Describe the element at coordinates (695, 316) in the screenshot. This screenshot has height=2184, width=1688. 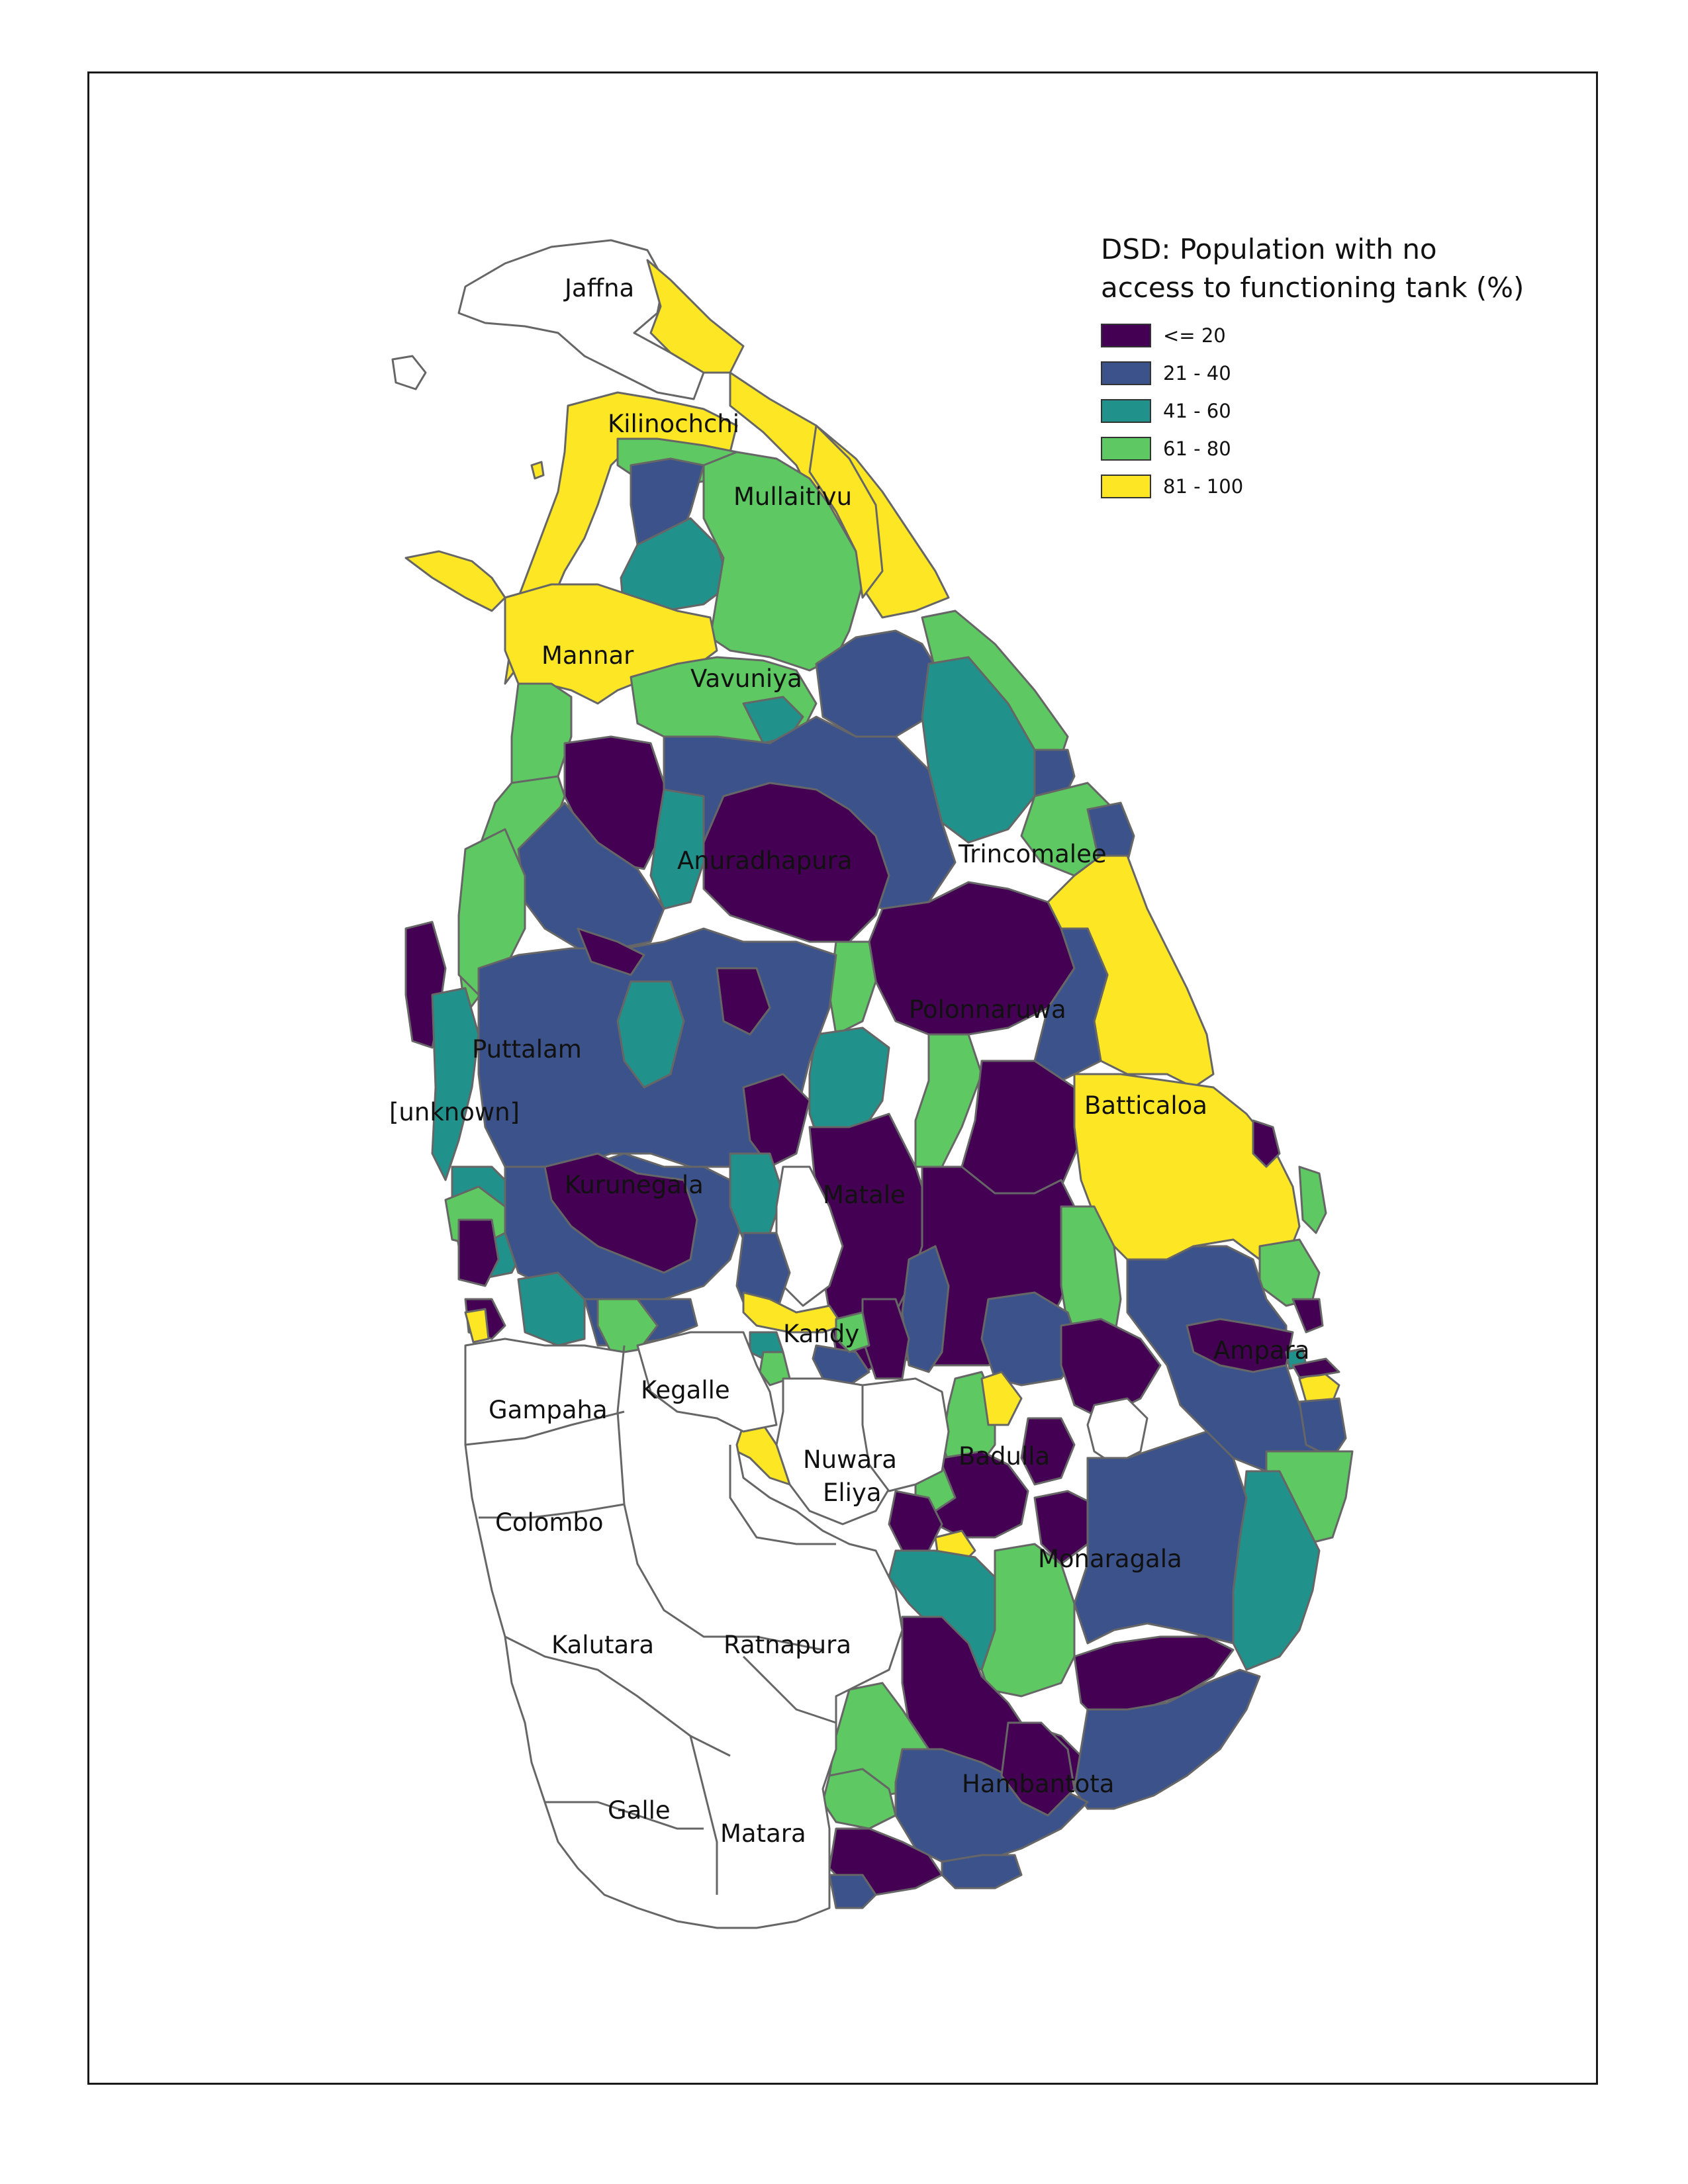
I see `region-jaffna-east` at that location.